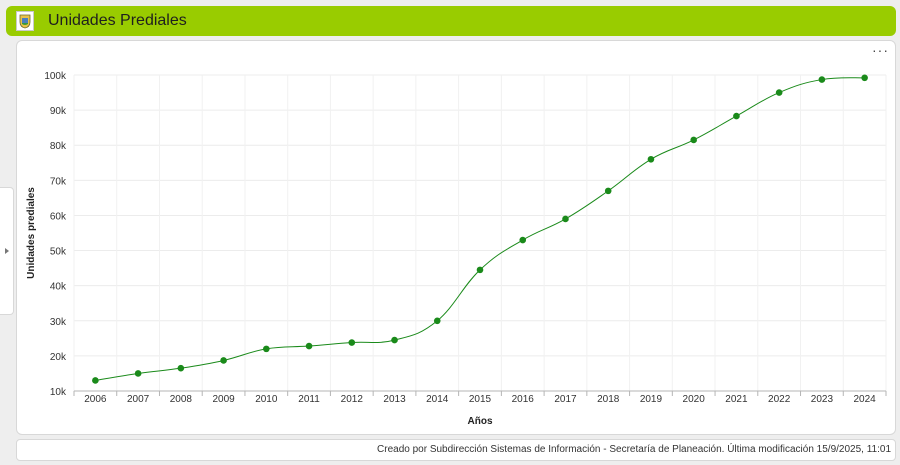  I want to click on x-tick-label: 2016, so click(523, 399).